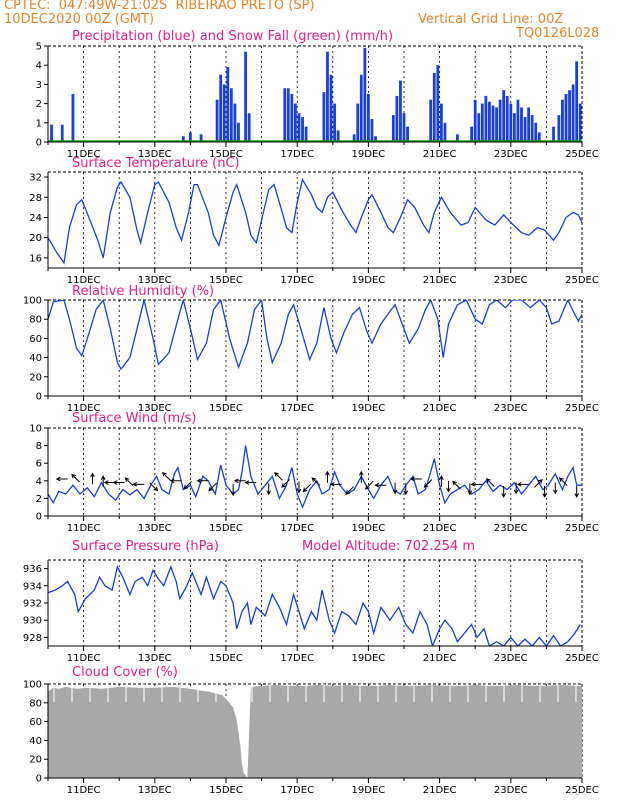 Image resolution: width=618 pixels, height=800 pixels. I want to click on y-tick-label: 80, so click(35, 320).